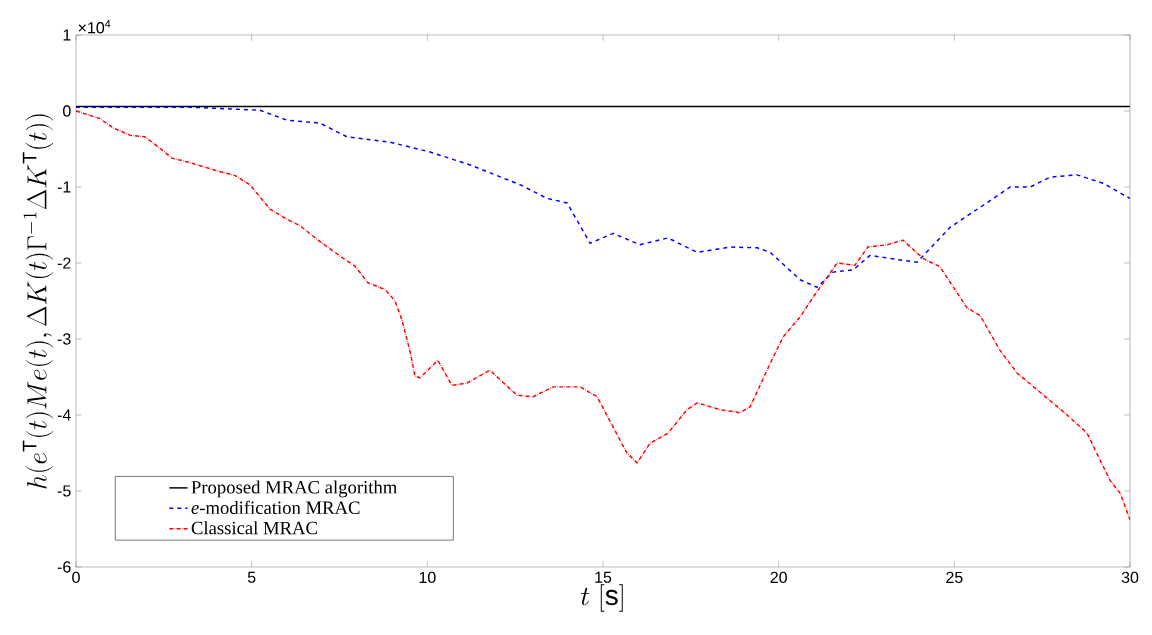 This screenshot has width=1152, height=635. What do you see at coordinates (64, 415) in the screenshot?
I see `y-tick-label: -4` at bounding box center [64, 415].